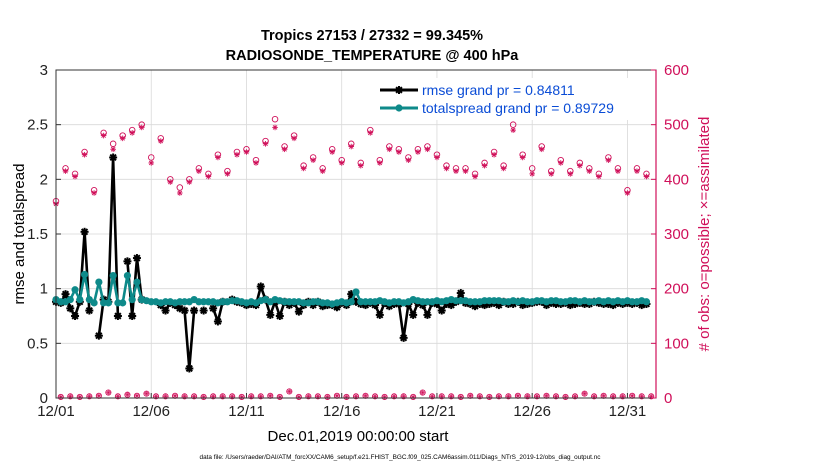  I want to click on y-tick-left-label: 0, so click(44, 398).